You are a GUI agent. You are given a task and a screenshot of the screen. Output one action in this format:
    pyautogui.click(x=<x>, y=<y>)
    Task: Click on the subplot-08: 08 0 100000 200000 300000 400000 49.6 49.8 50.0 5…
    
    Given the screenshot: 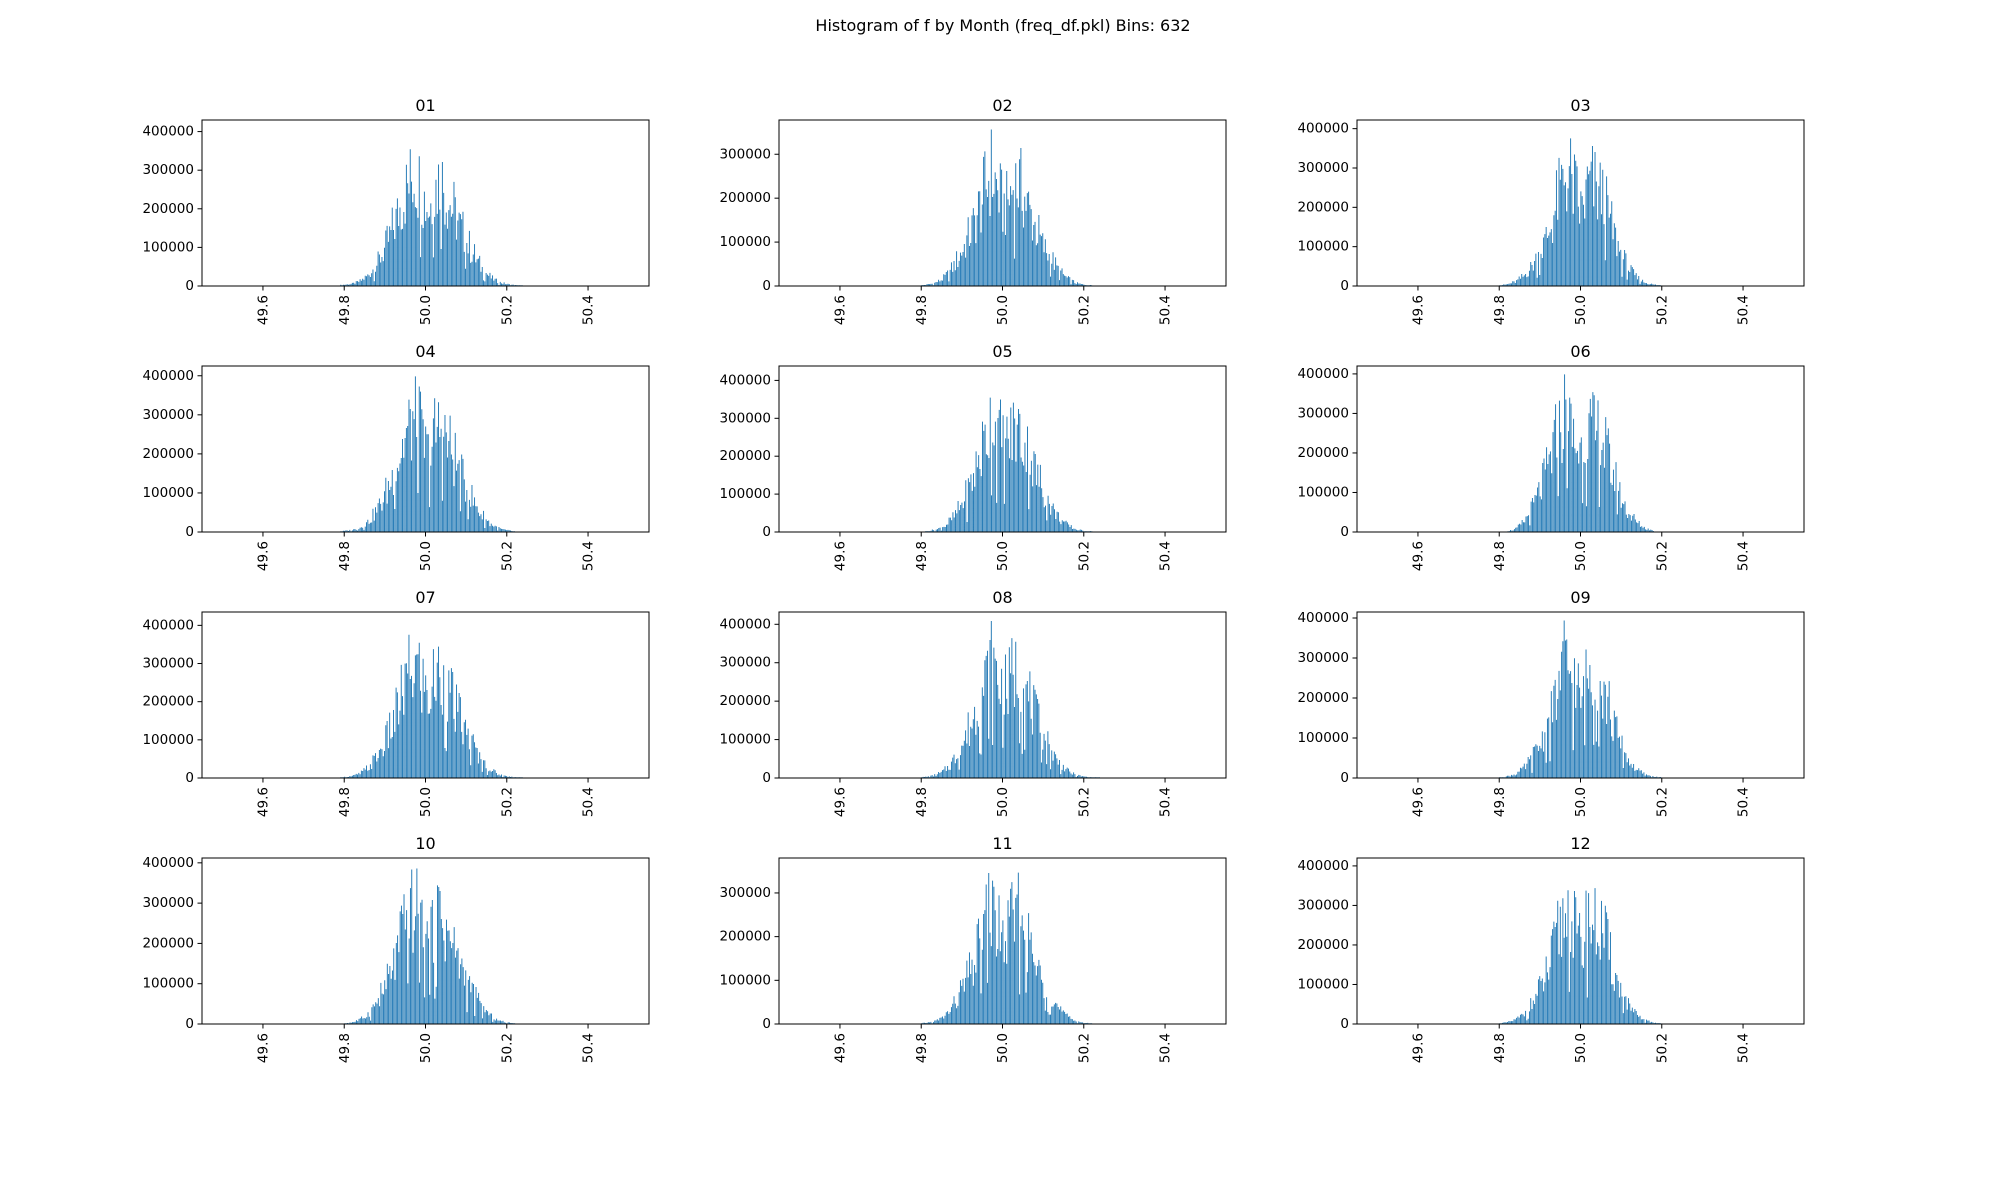 What is the action you would take?
    pyautogui.click(x=959, y=719)
    